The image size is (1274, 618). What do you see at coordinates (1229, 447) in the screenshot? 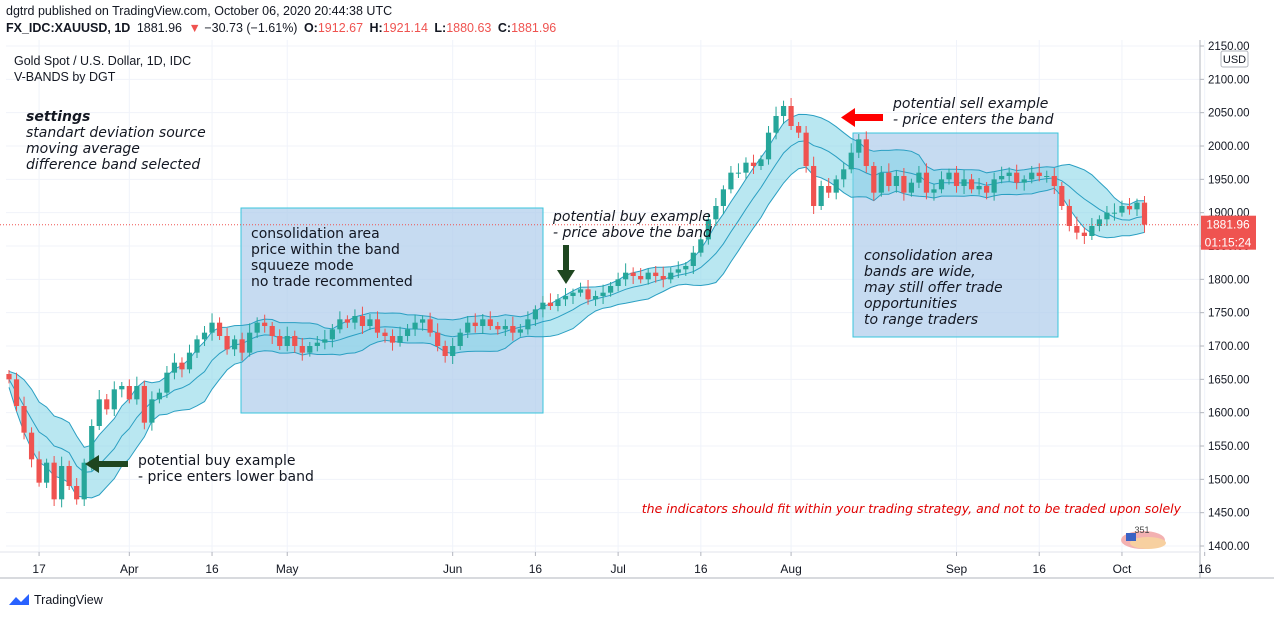
I see `y-tick-label: 1550.00` at bounding box center [1229, 447].